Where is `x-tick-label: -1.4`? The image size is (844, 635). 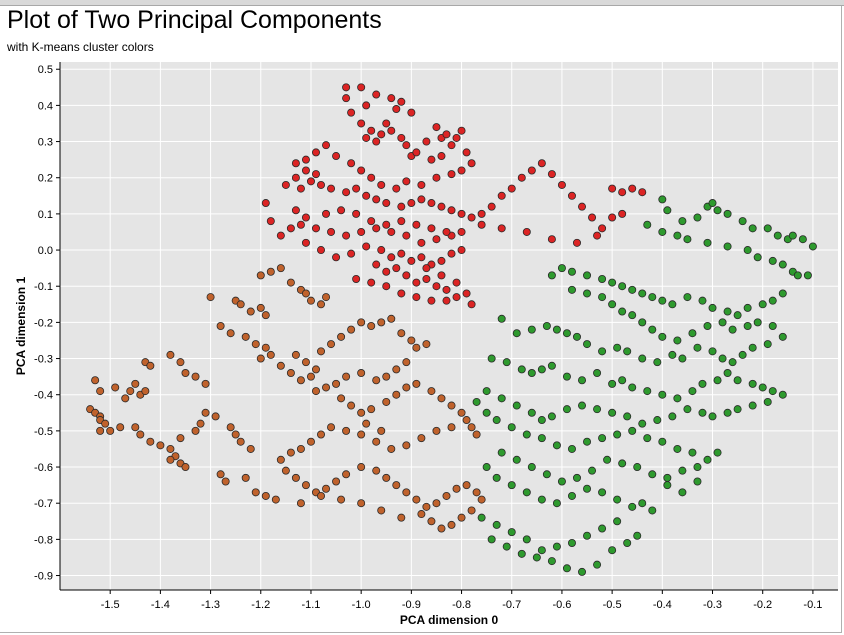 x-tick-label: -1.4 is located at coordinates (160, 605).